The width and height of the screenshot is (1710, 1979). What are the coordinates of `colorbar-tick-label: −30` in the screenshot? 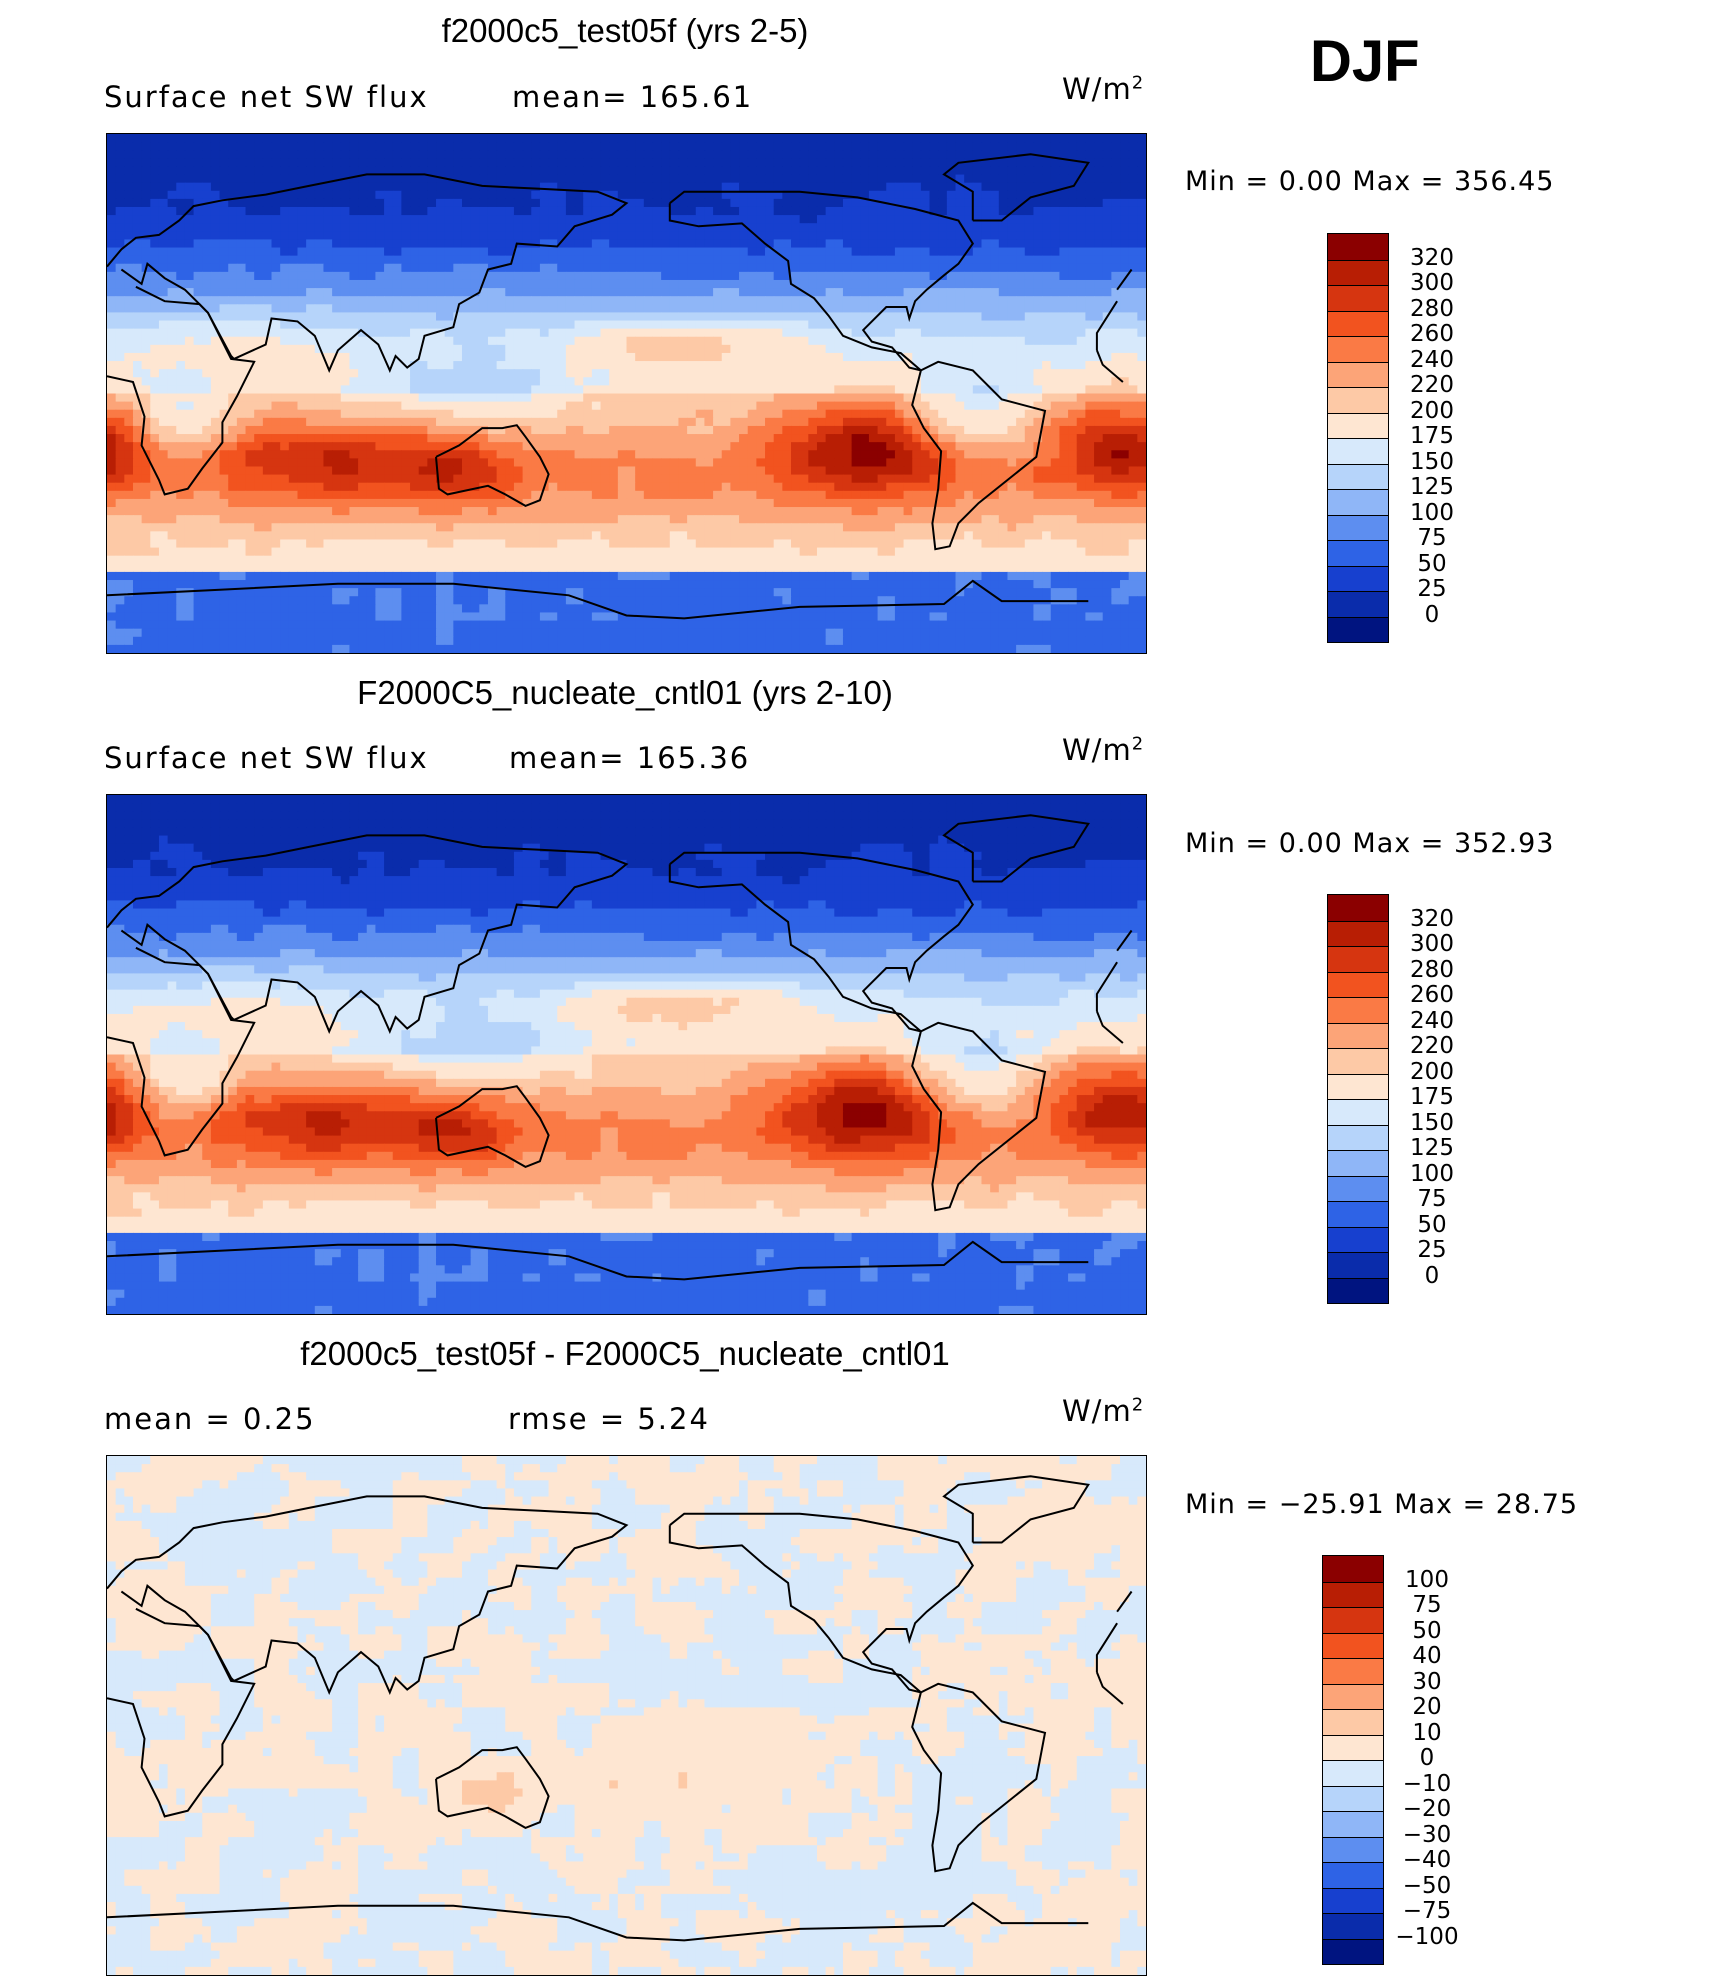 It's located at (1427, 1835).